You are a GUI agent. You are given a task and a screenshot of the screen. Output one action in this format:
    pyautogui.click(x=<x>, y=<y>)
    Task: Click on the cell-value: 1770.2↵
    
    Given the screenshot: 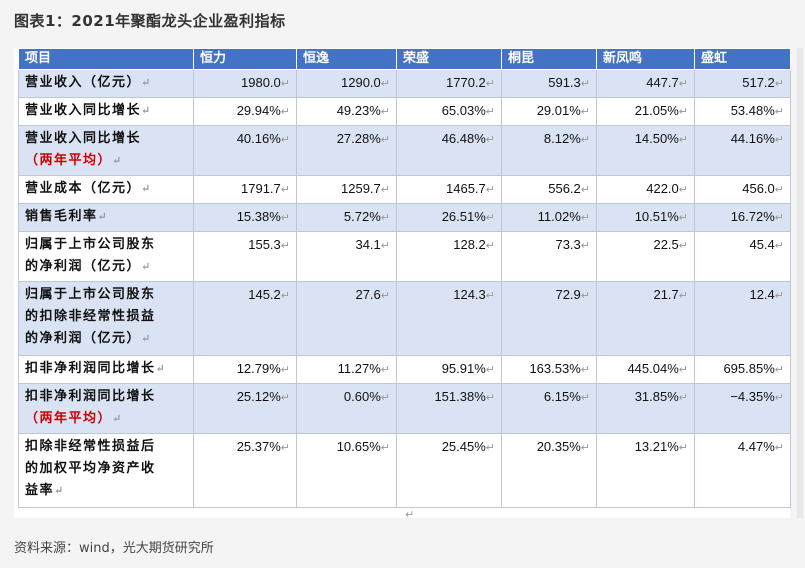 What is the action you would take?
    pyautogui.click(x=449, y=83)
    